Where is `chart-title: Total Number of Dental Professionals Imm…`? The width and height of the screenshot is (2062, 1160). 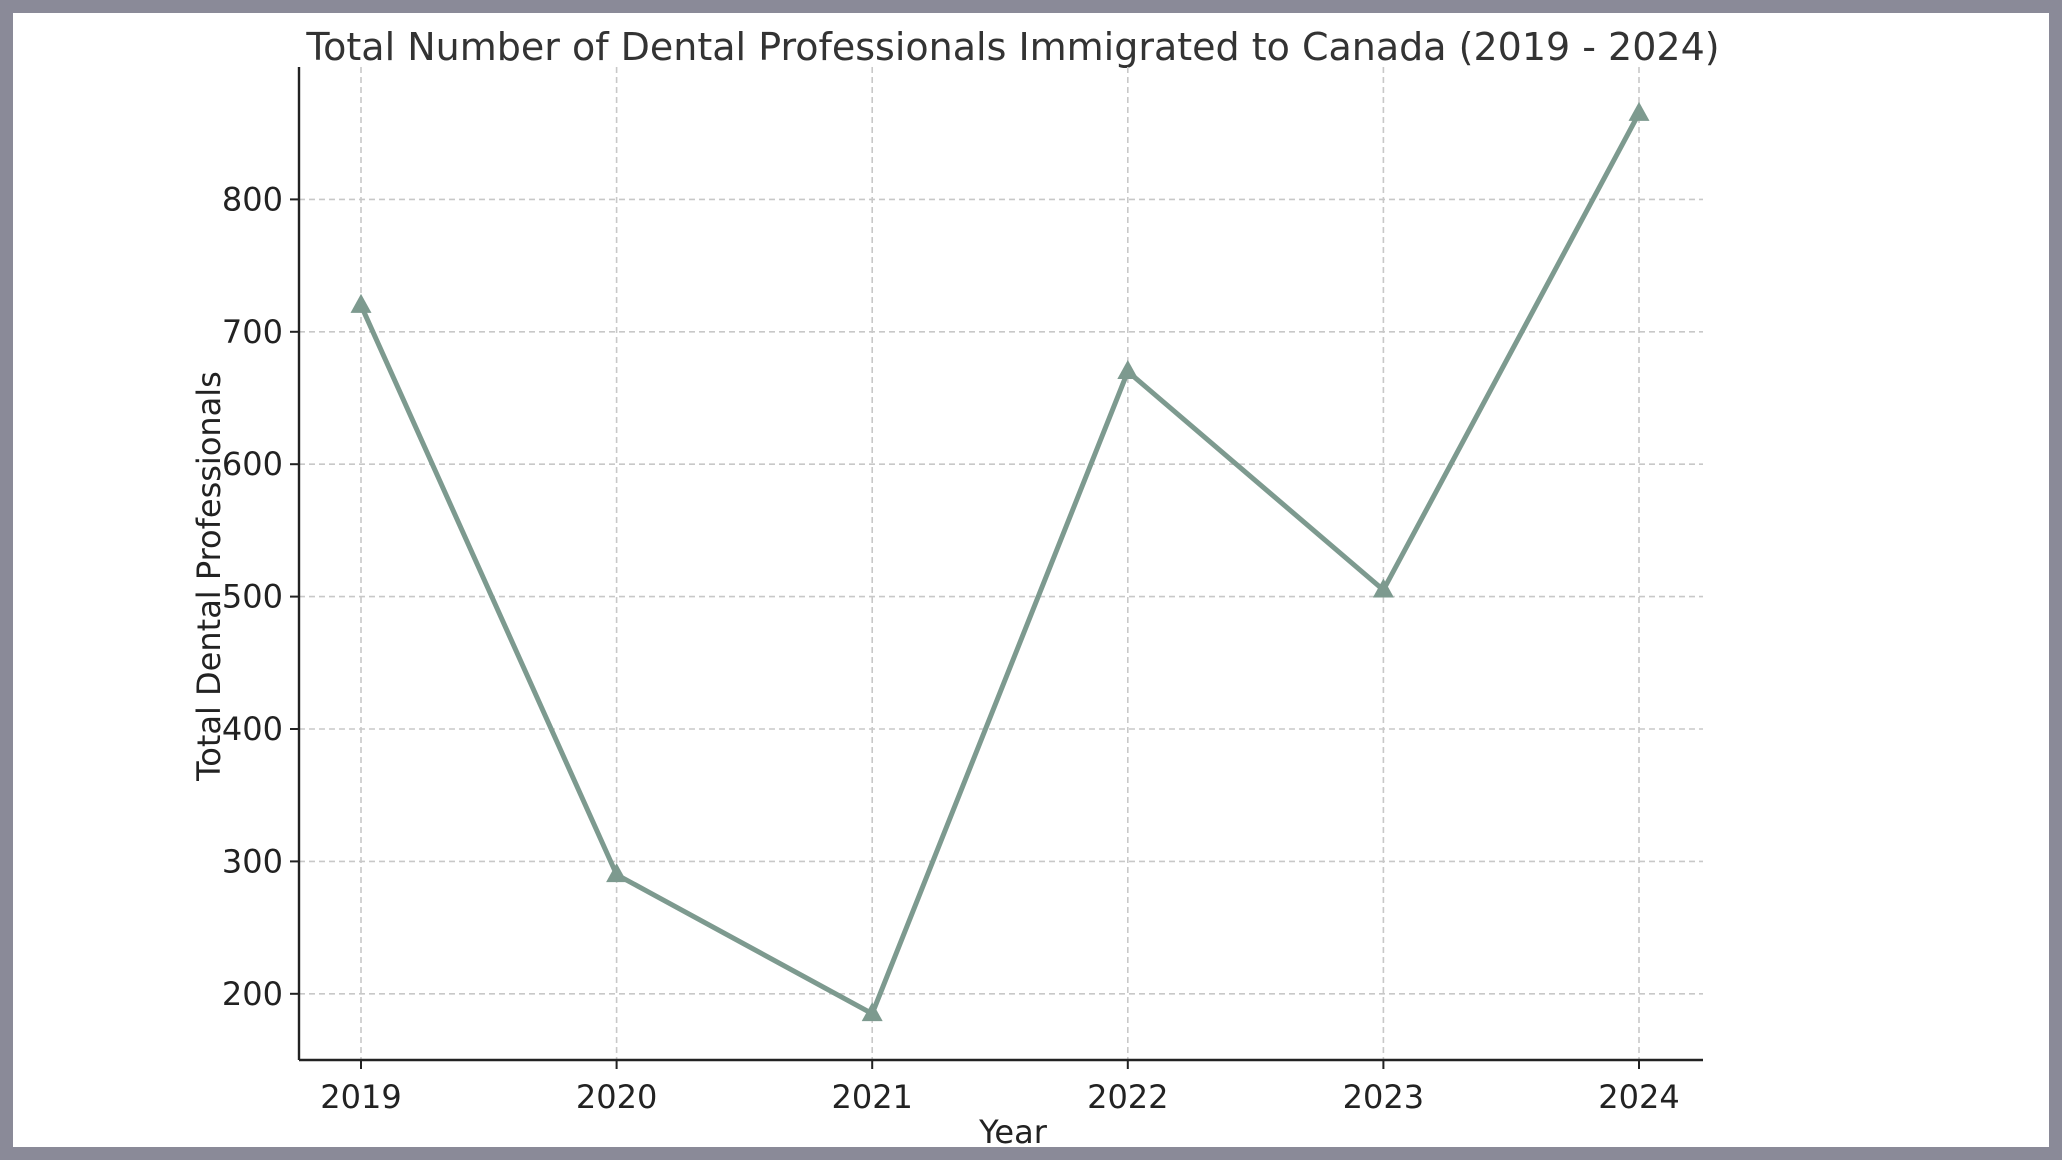
chart-title: Total Number of Dental Professionals Imm… is located at coordinates (1012, 47).